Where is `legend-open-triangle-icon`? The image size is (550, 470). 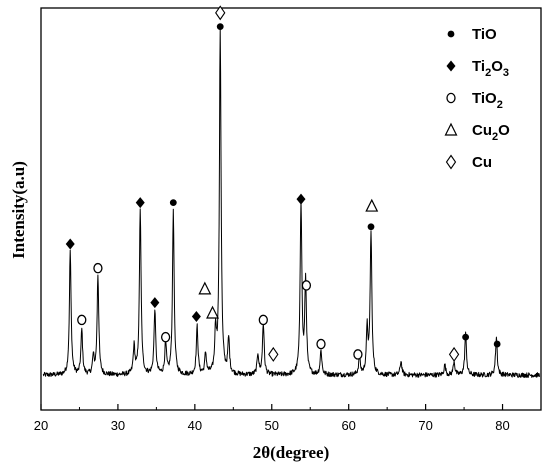 legend-open-triangle-icon is located at coordinates (451, 129).